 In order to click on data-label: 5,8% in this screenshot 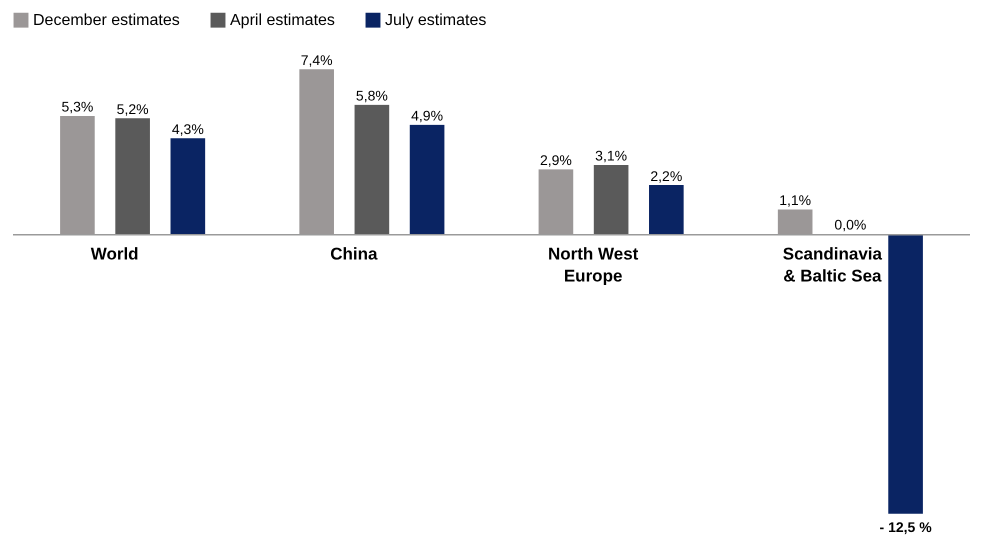, I will do `click(372, 96)`.